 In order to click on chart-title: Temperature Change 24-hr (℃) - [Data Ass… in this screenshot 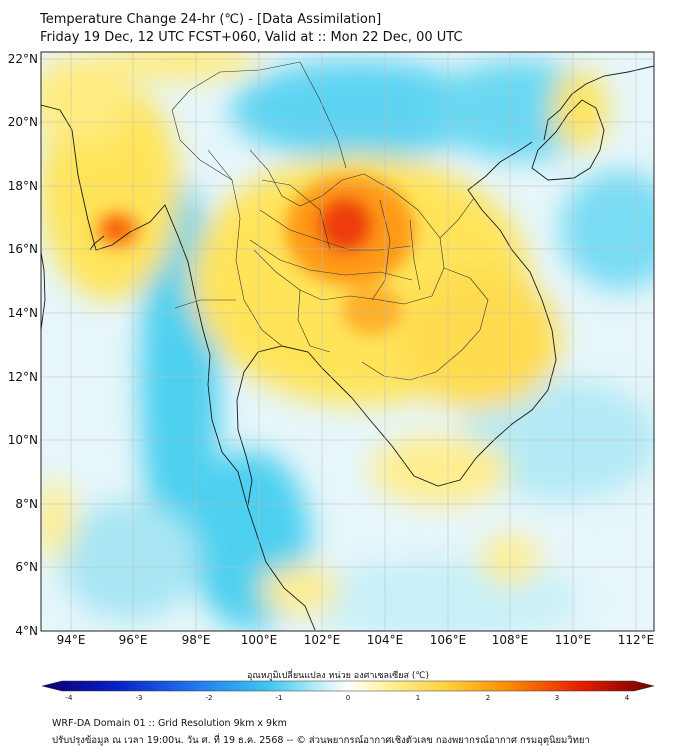, I will do `click(211, 19)`.